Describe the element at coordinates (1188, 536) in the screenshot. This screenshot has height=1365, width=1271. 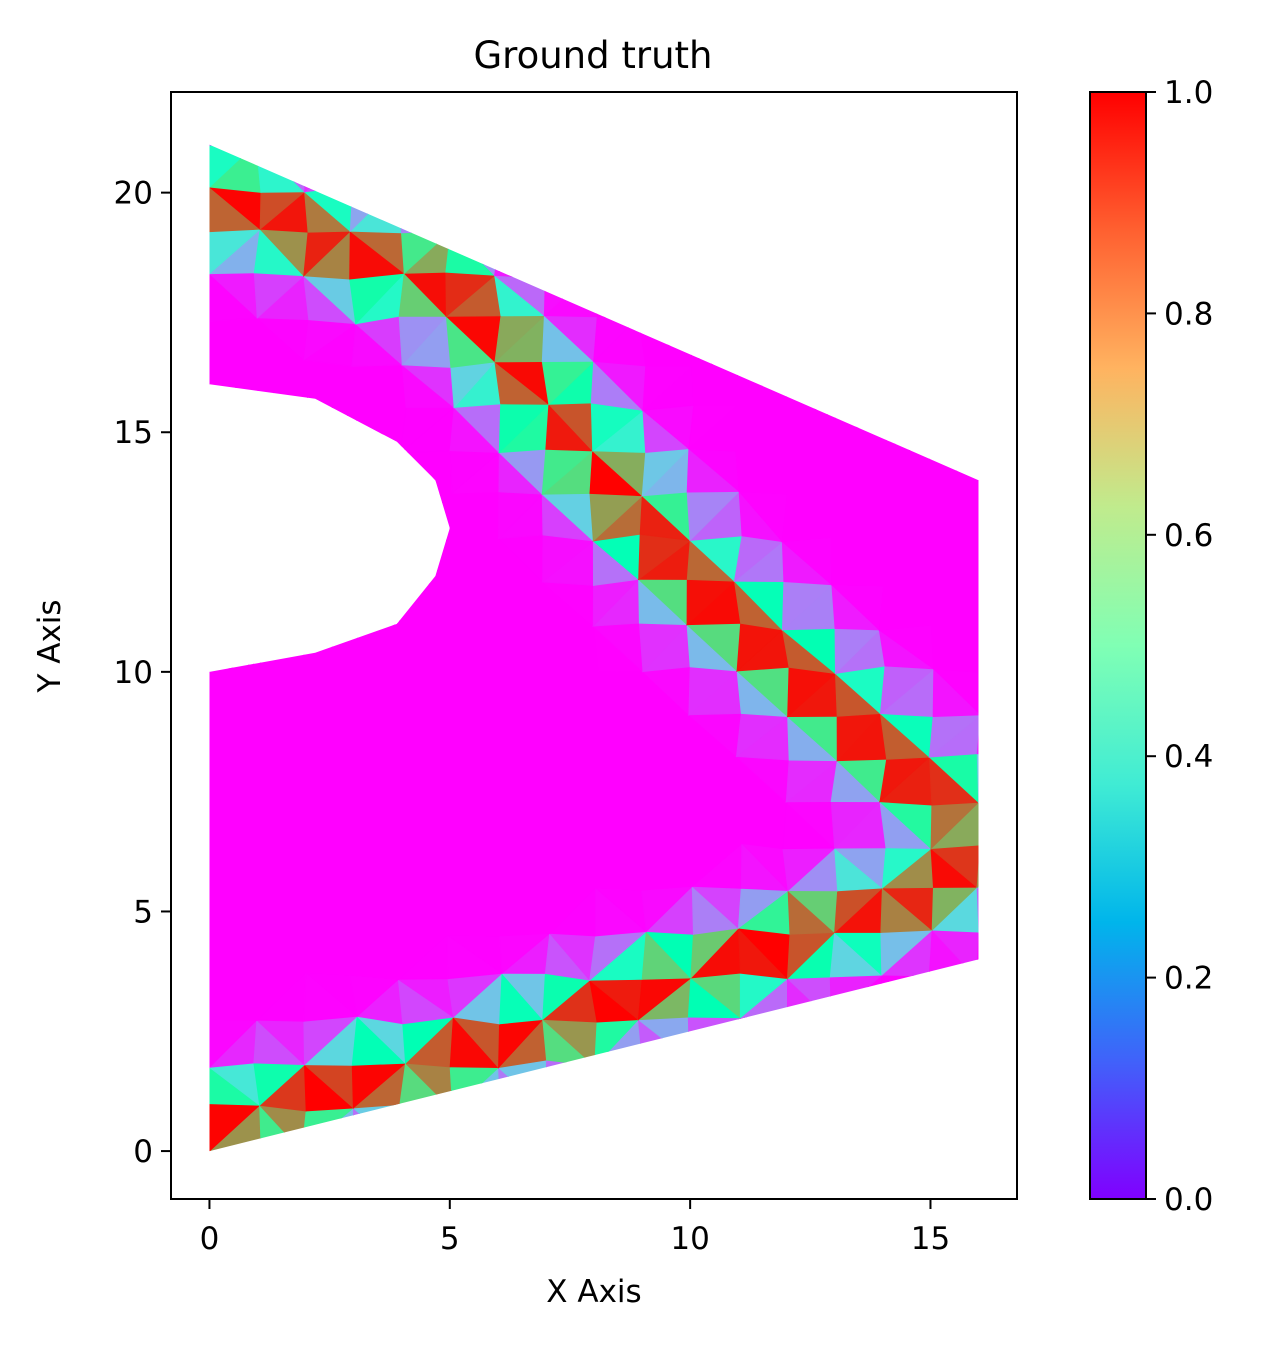
I see `colorbar-tick-label: 0.6` at that location.